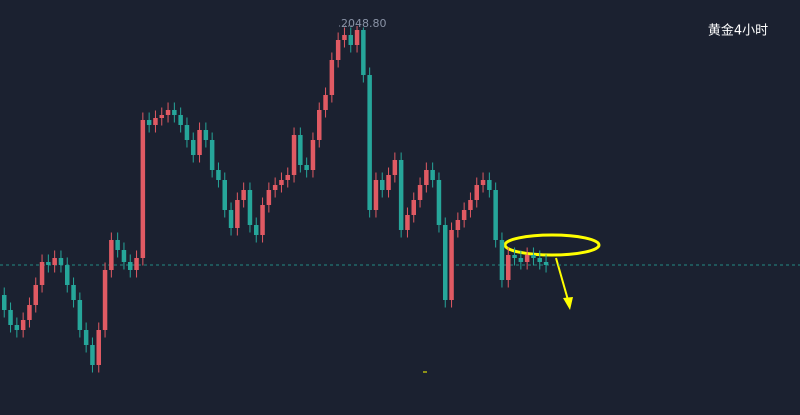  I want to click on arrow-head, so click(568, 303).